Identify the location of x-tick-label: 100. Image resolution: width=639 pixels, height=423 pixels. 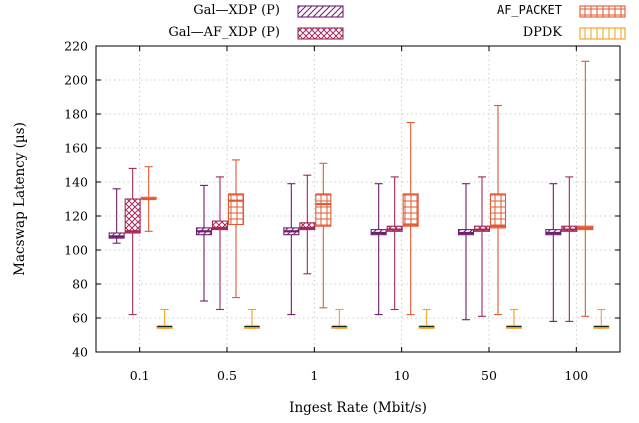
(576, 375).